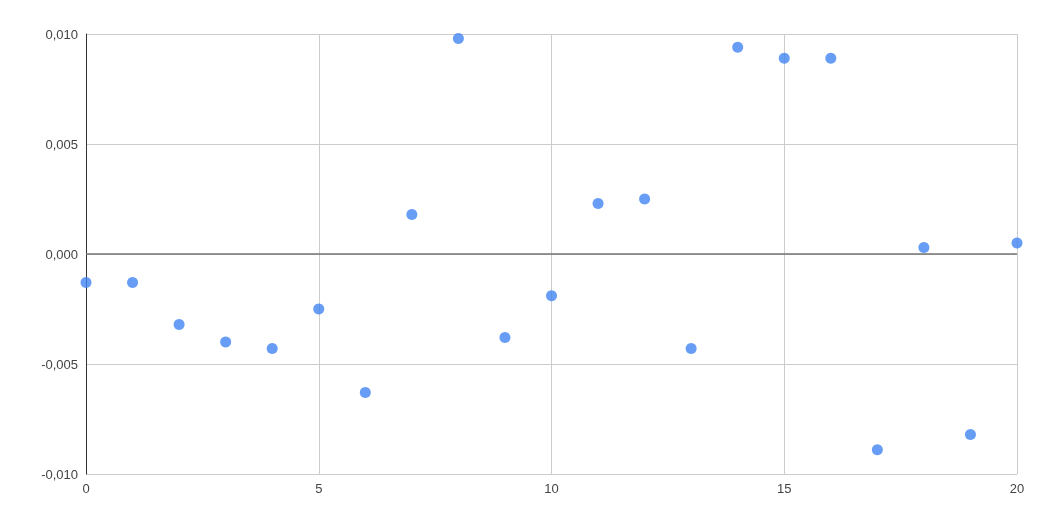 The height and width of the screenshot is (520, 1049). Describe the element at coordinates (319, 488) in the screenshot. I see `x-tick-label: 5` at that location.